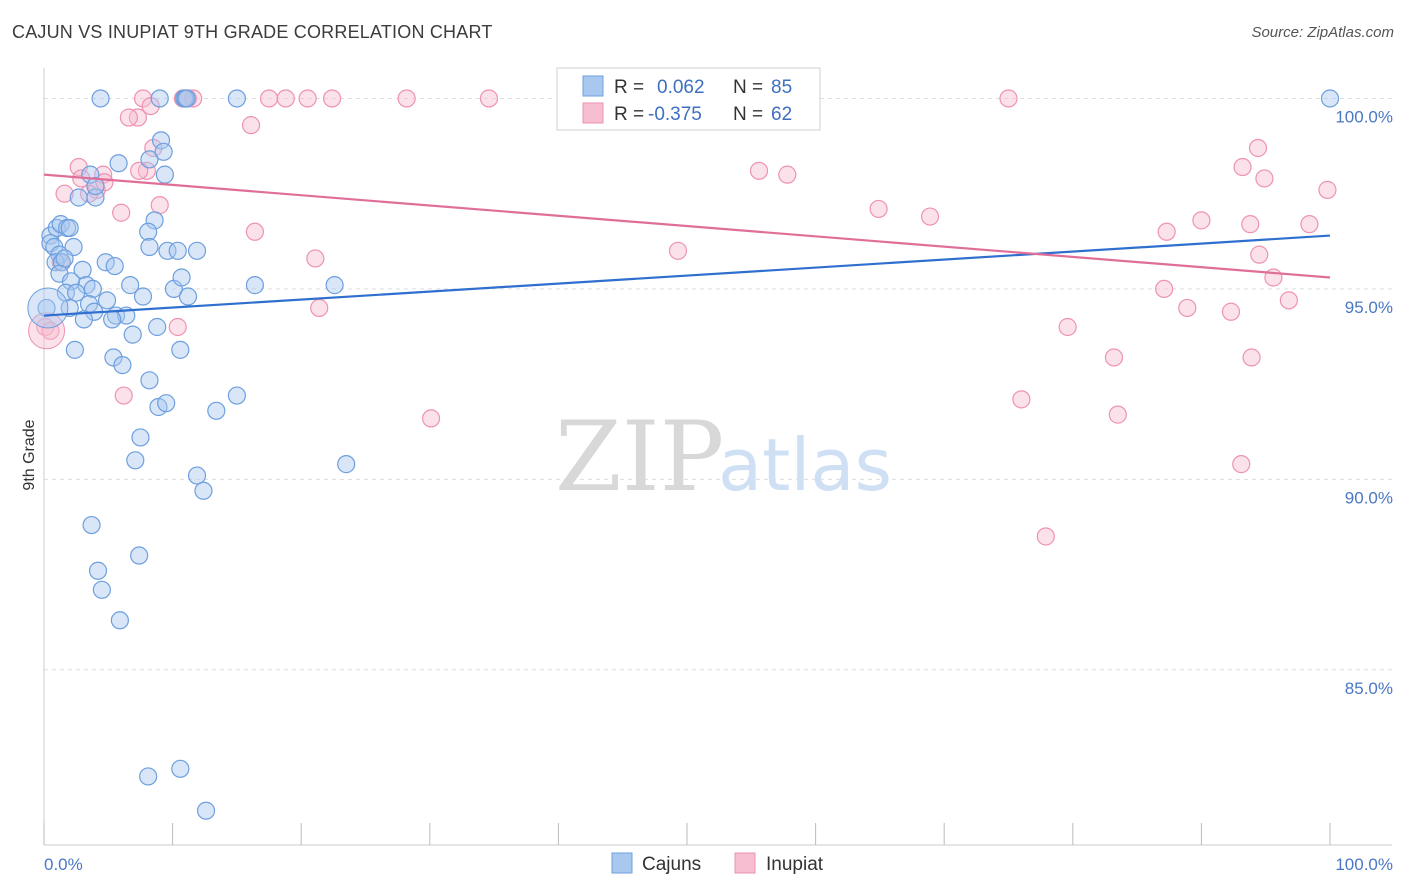 Image resolution: width=1406 pixels, height=892 pixels. Describe the element at coordinates (687, 226) in the screenshot. I see `inupiat-trend-line` at that location.